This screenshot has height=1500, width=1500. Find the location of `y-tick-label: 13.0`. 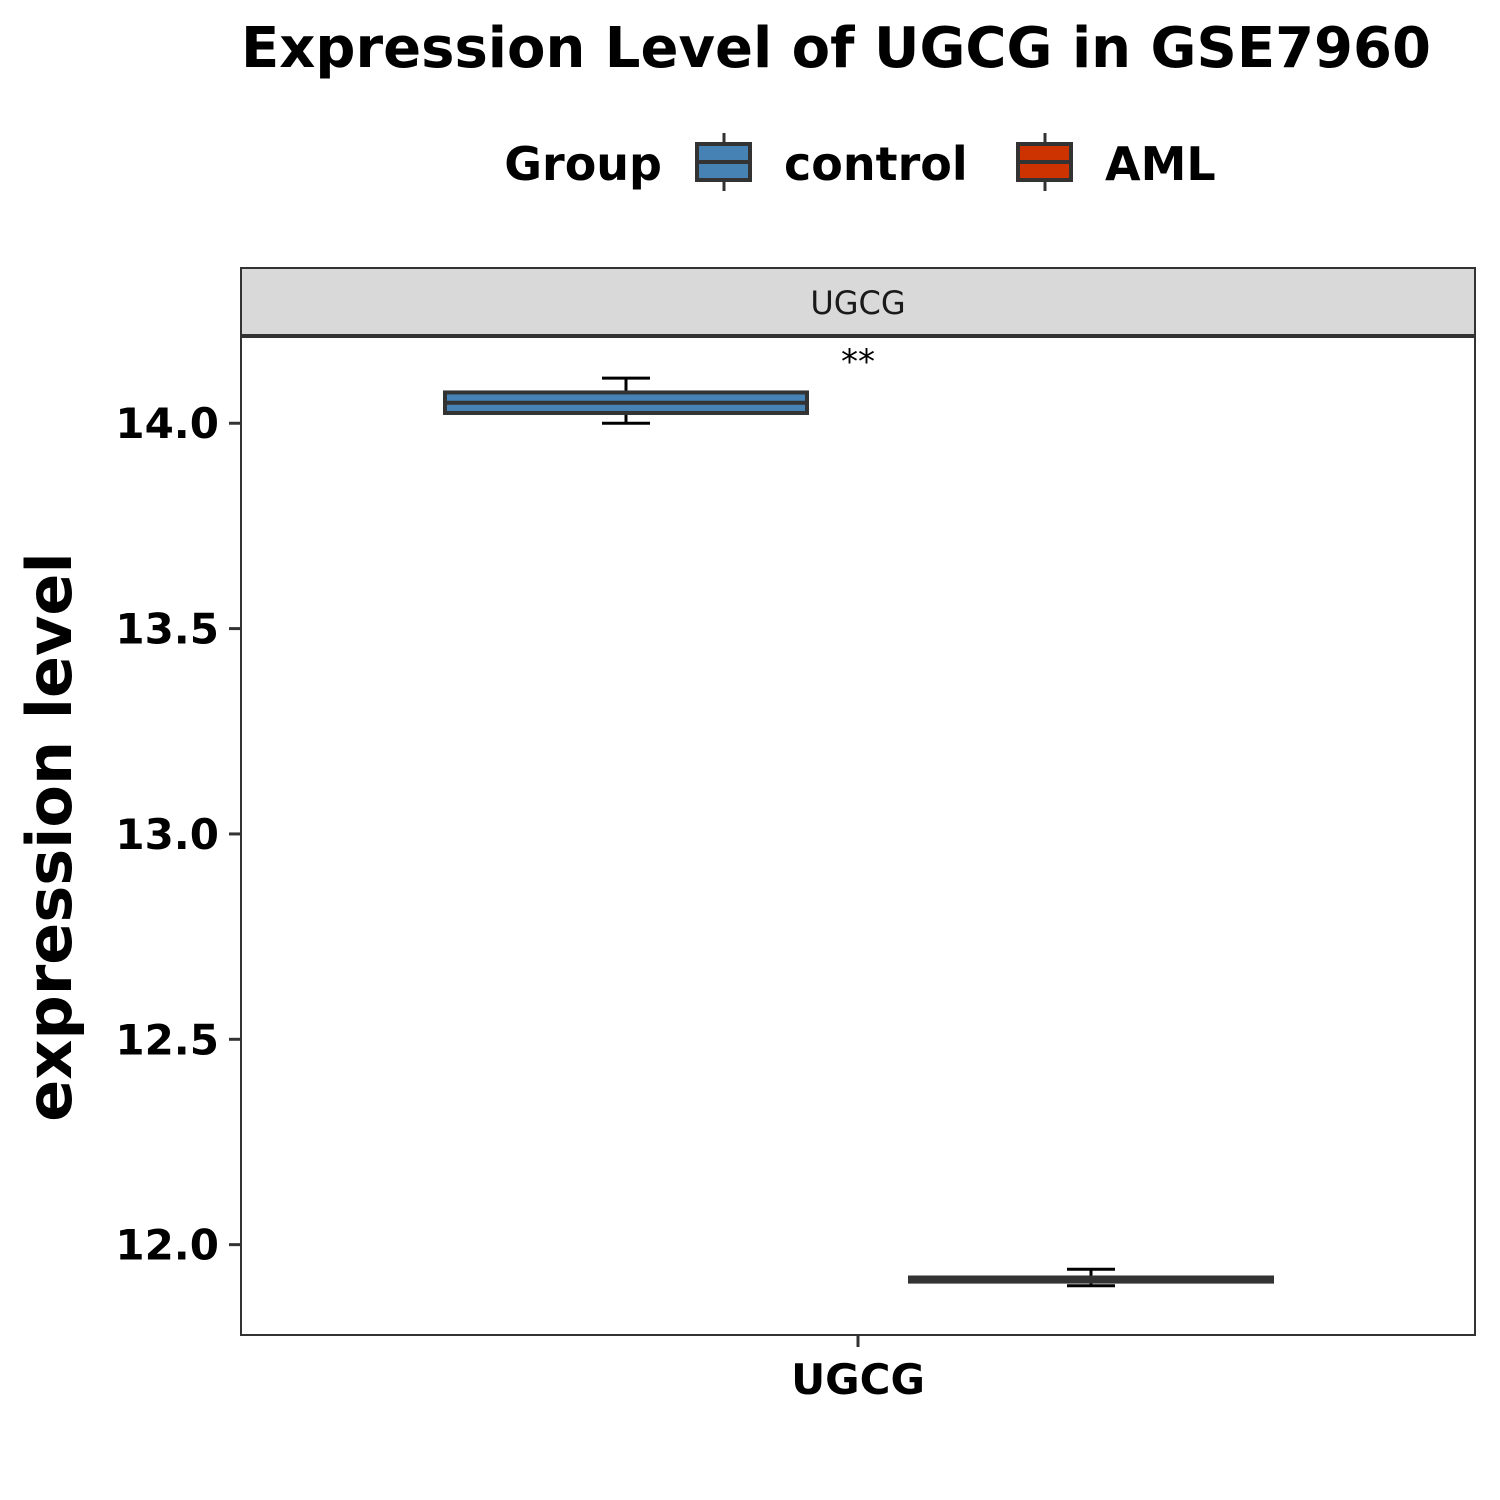

y-tick-label: 13.0 is located at coordinates (167, 834).